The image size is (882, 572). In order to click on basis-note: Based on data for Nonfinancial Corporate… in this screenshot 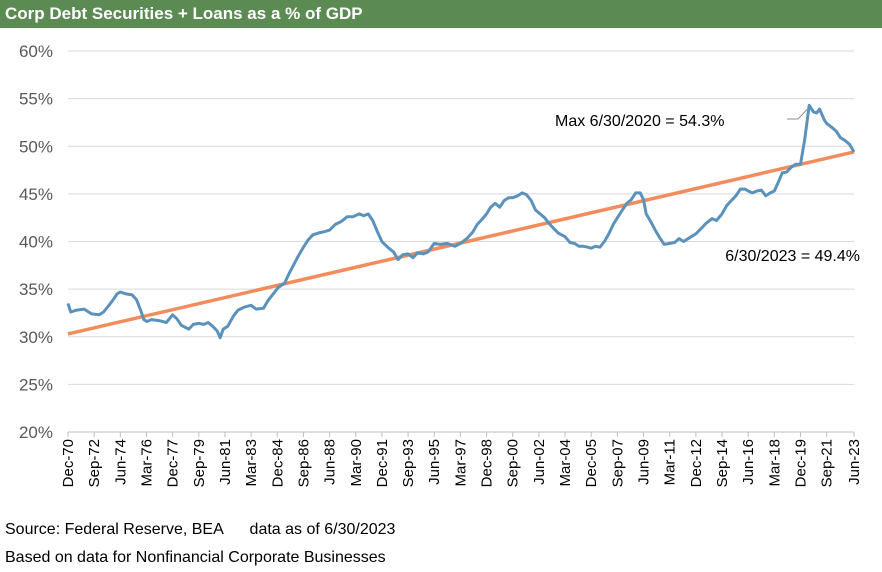, I will do `click(195, 557)`.